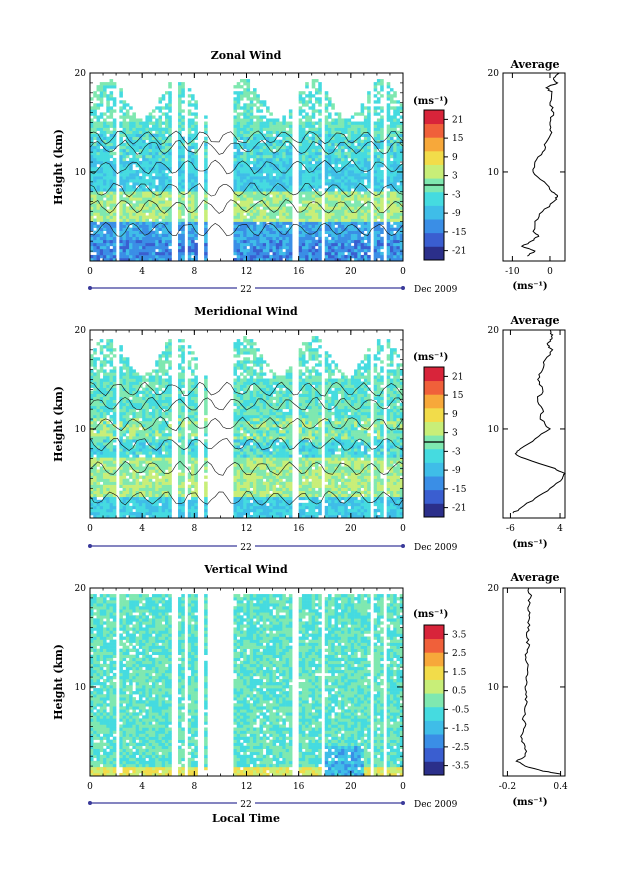 This screenshot has height=873, width=619. I want to click on average-x-tick-label: -0.2, so click(507, 787).